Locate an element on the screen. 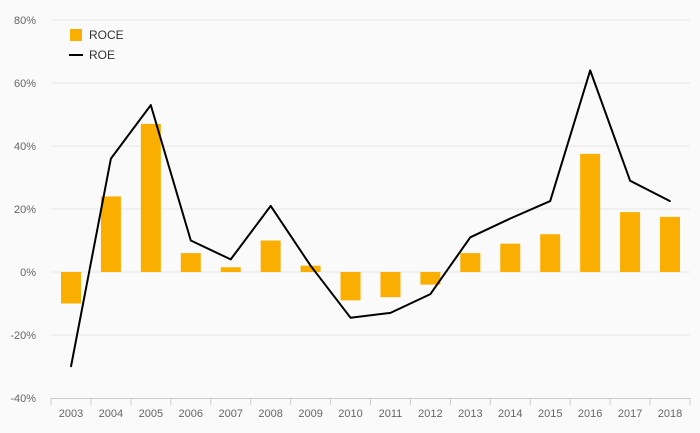 The height and width of the screenshot is (433, 700). roce-bar-2003 is located at coordinates (70, 288).